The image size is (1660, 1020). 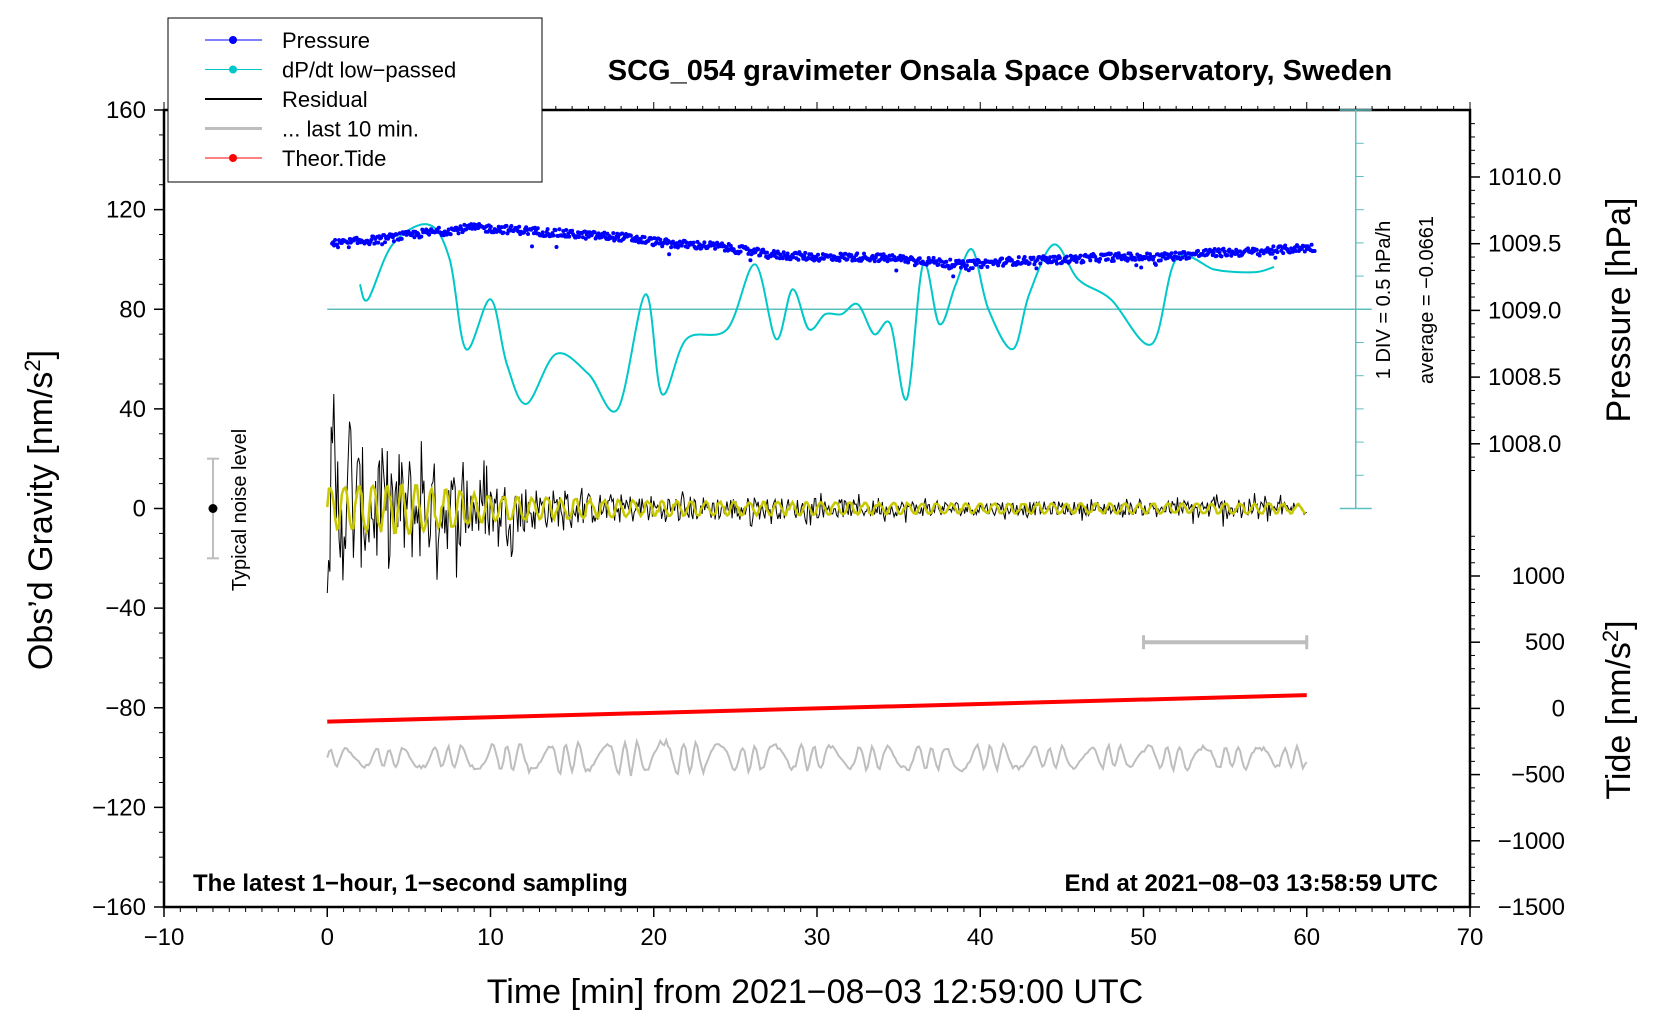 I want to click on x-tick-label: 50, so click(x=1143, y=937).